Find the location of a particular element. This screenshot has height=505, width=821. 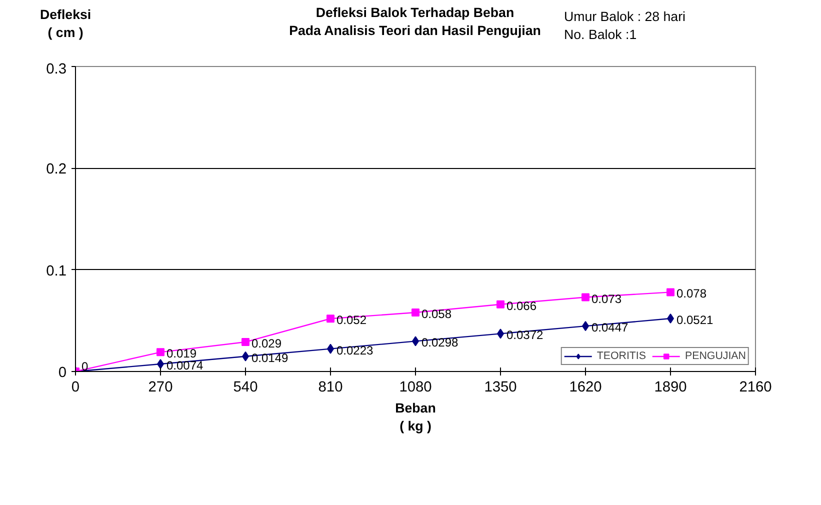

legend-label: PENGUJIAN is located at coordinates (715, 356).